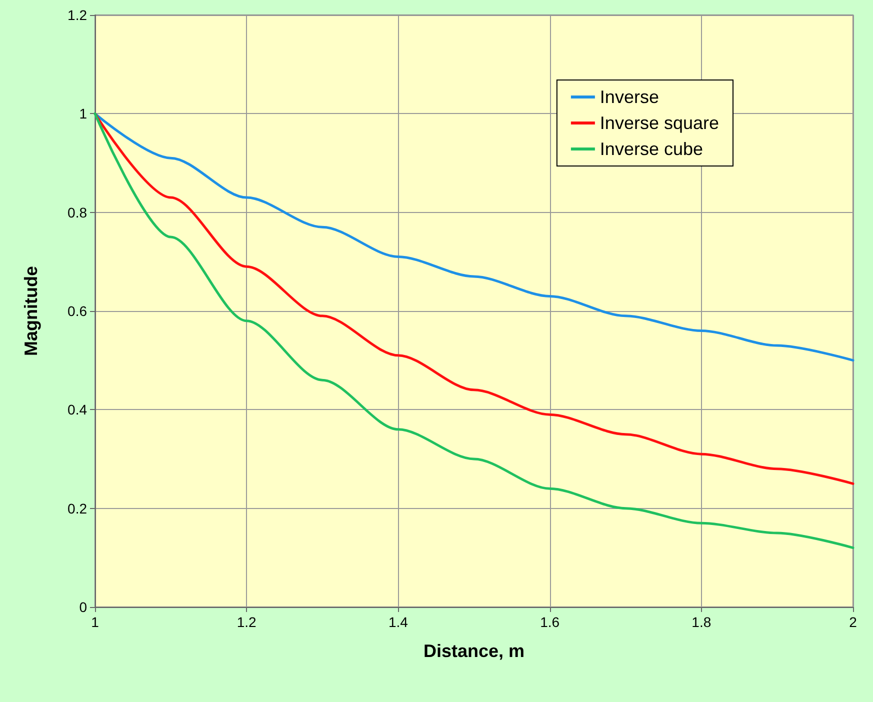 This screenshot has height=702, width=873. What do you see at coordinates (660, 123) in the screenshot?
I see `legend-label: Inverse square` at bounding box center [660, 123].